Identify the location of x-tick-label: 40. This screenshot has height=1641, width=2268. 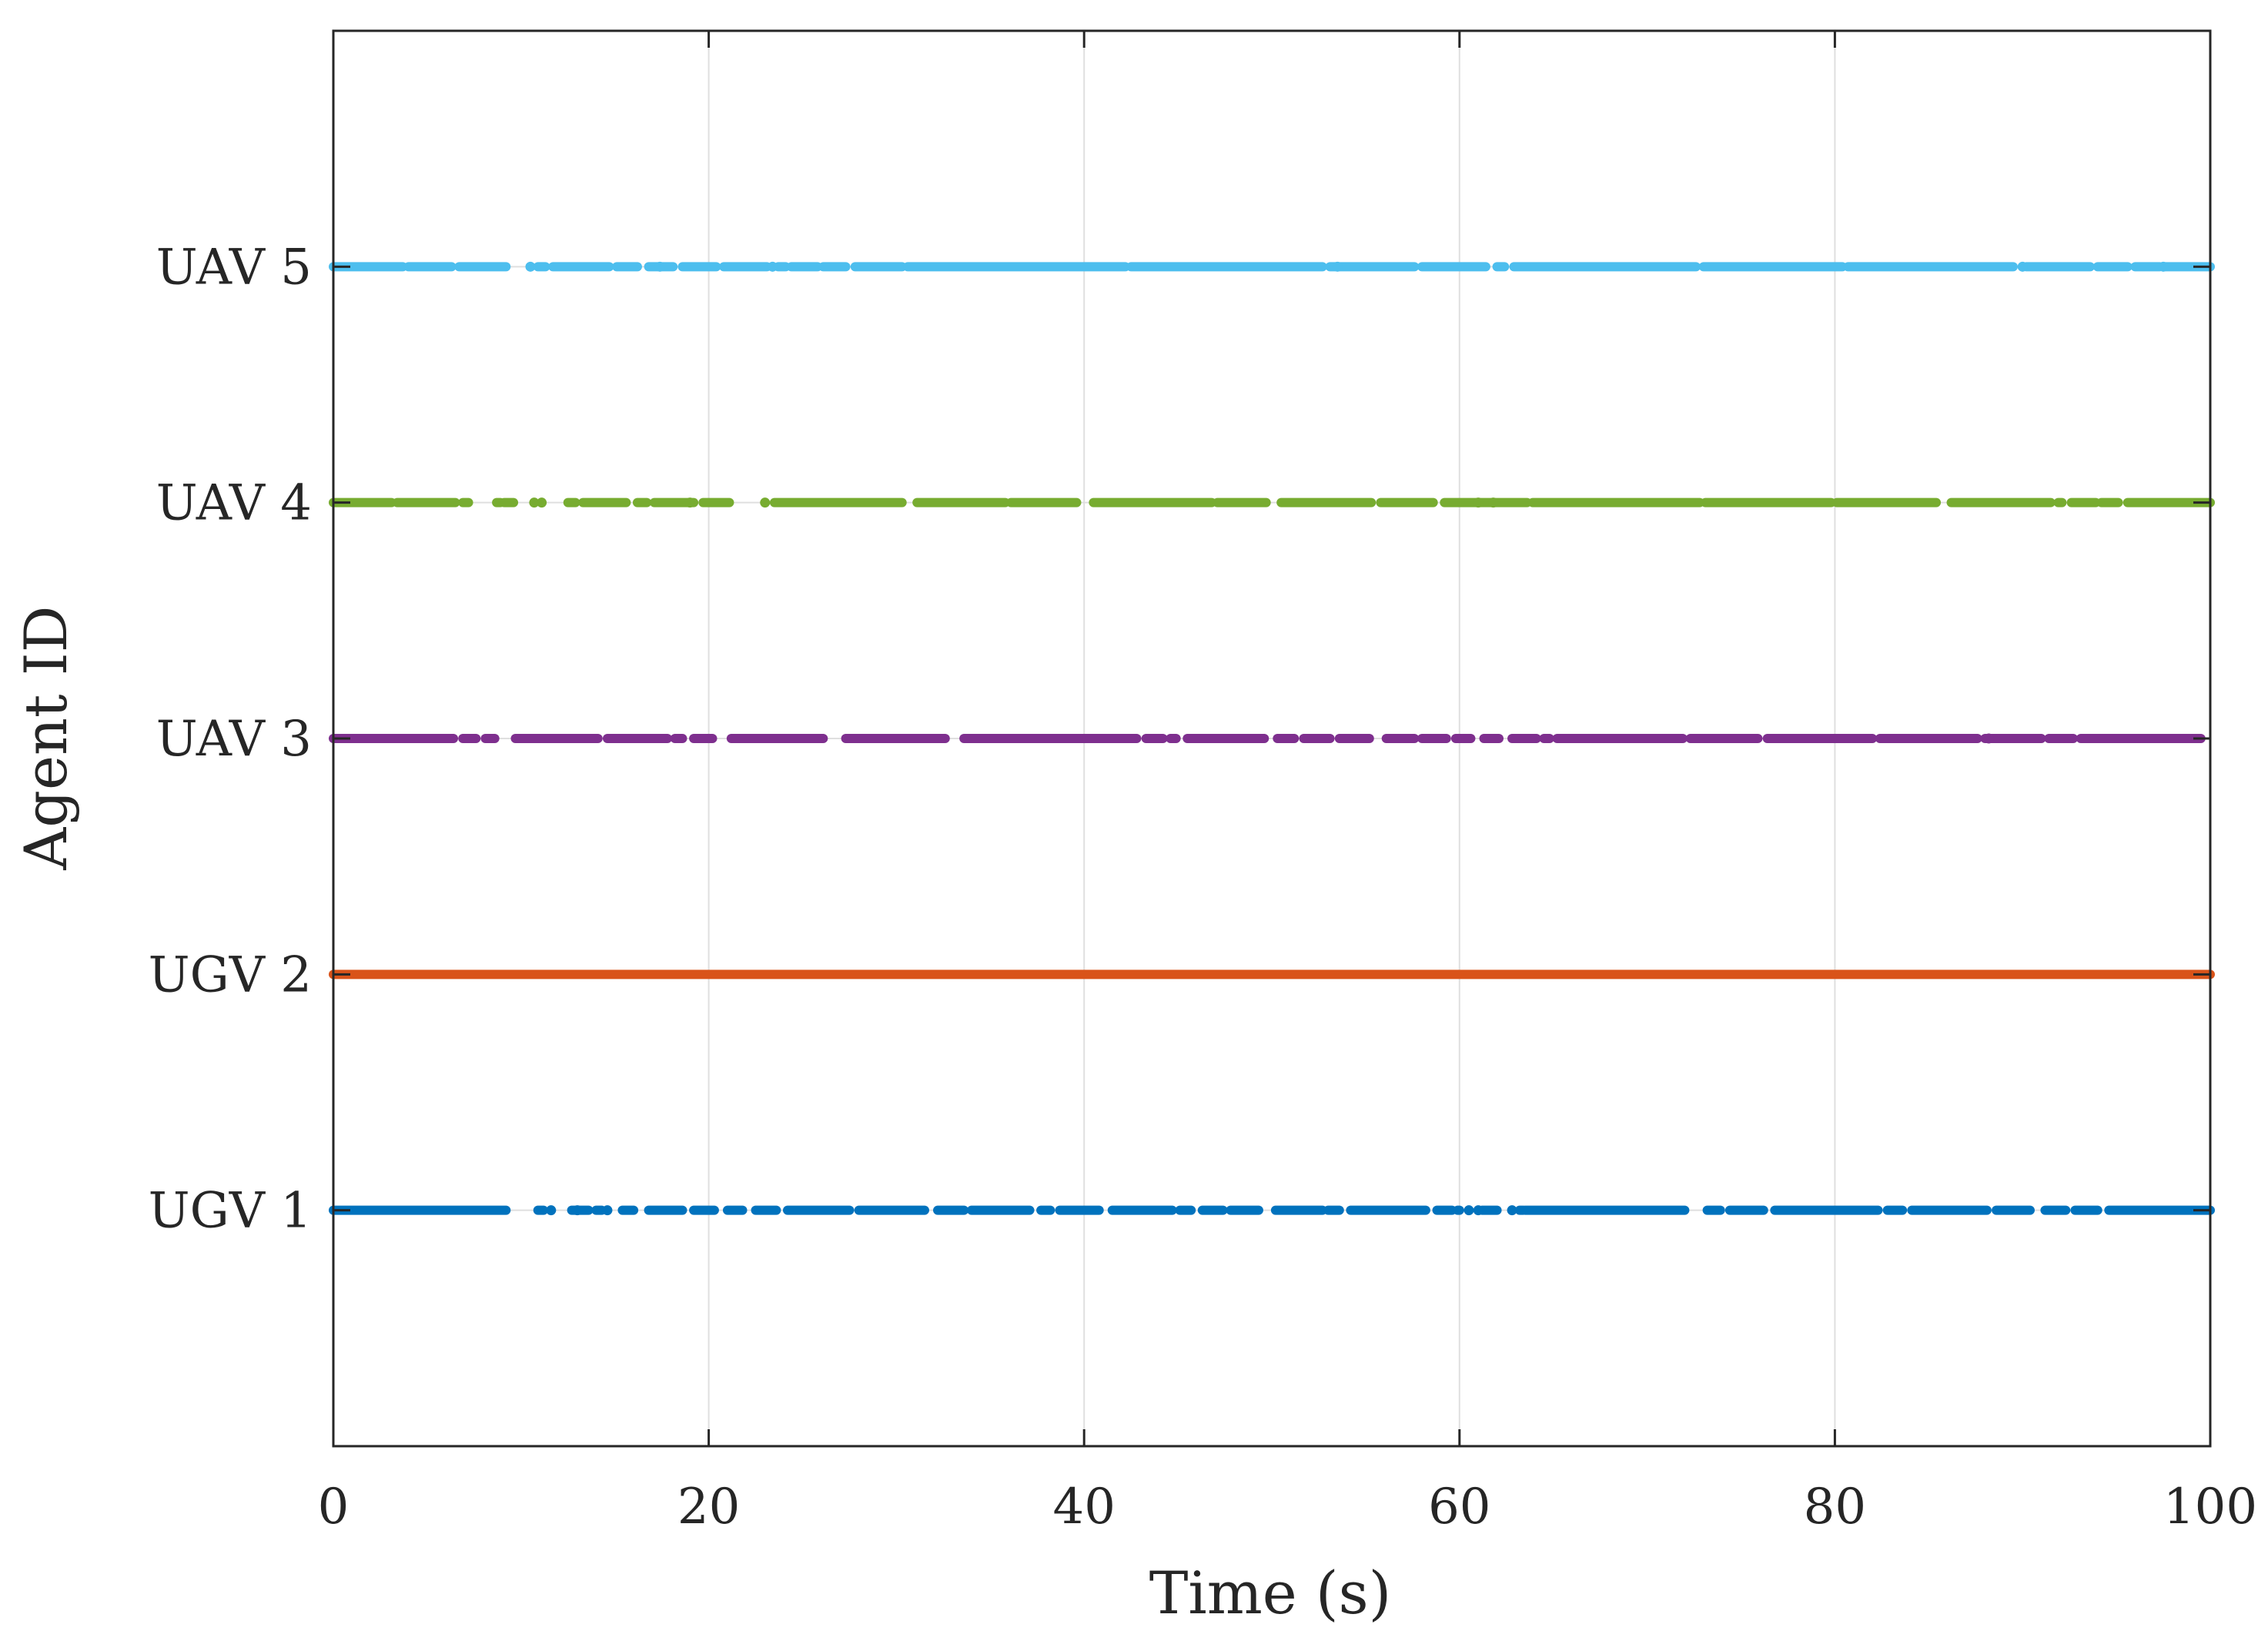
(1083, 1507).